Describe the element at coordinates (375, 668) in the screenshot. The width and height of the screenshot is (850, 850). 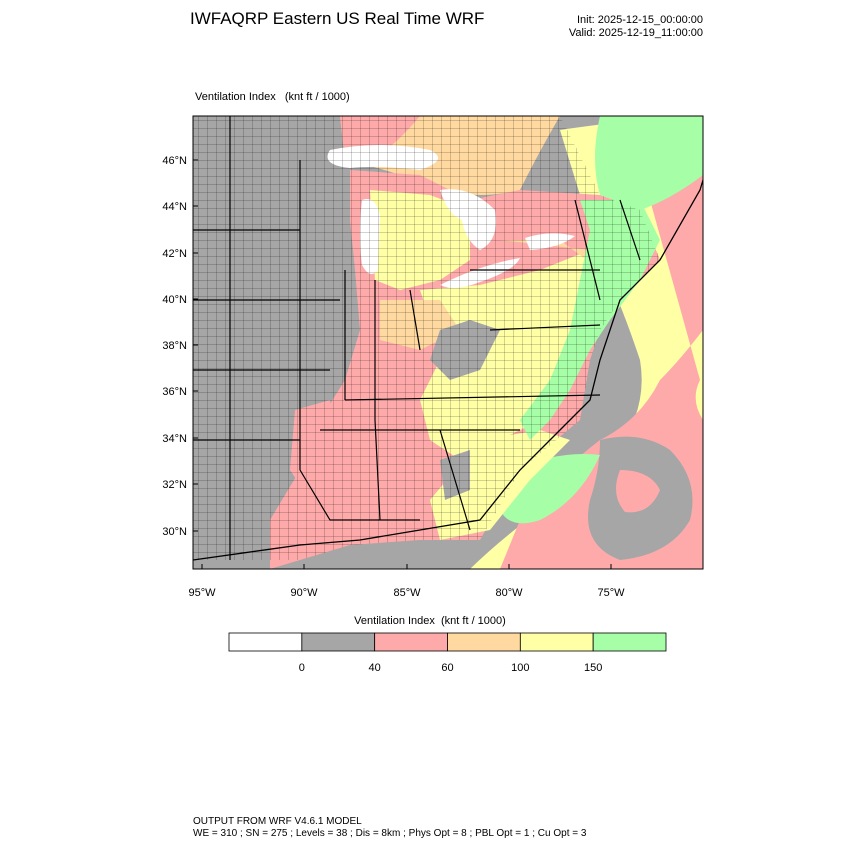
I see `colorbar-tick-label: 40` at that location.